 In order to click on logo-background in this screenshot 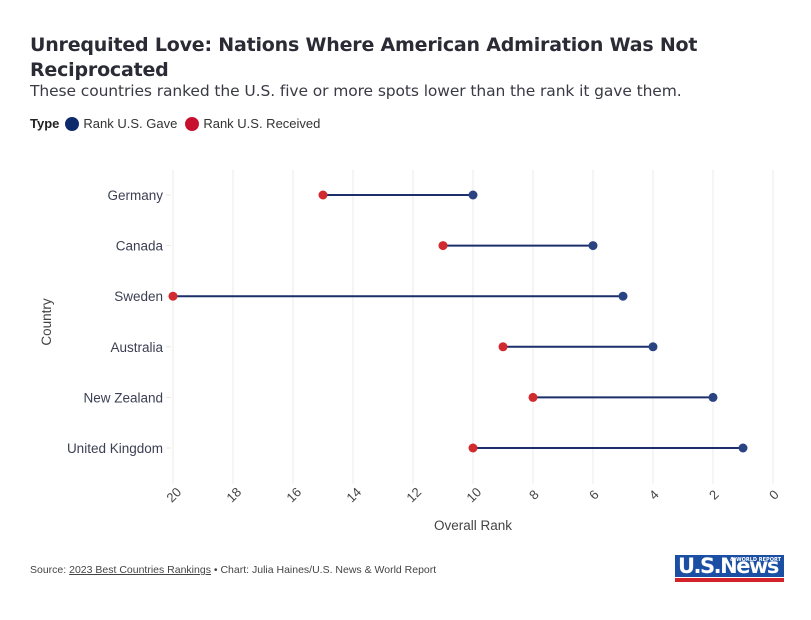, I will do `click(729, 566)`.